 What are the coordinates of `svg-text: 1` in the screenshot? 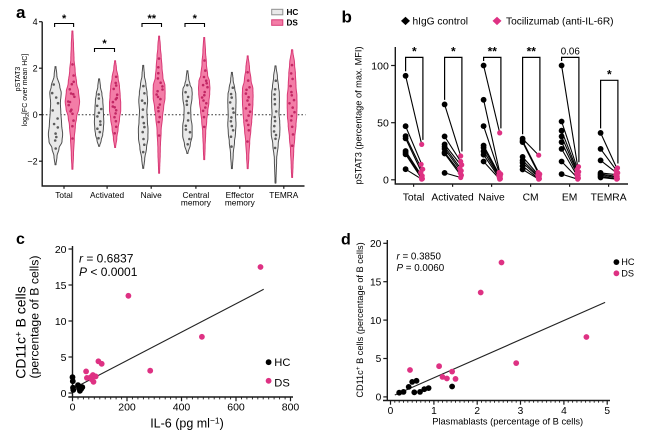 It's located at (434, 411).